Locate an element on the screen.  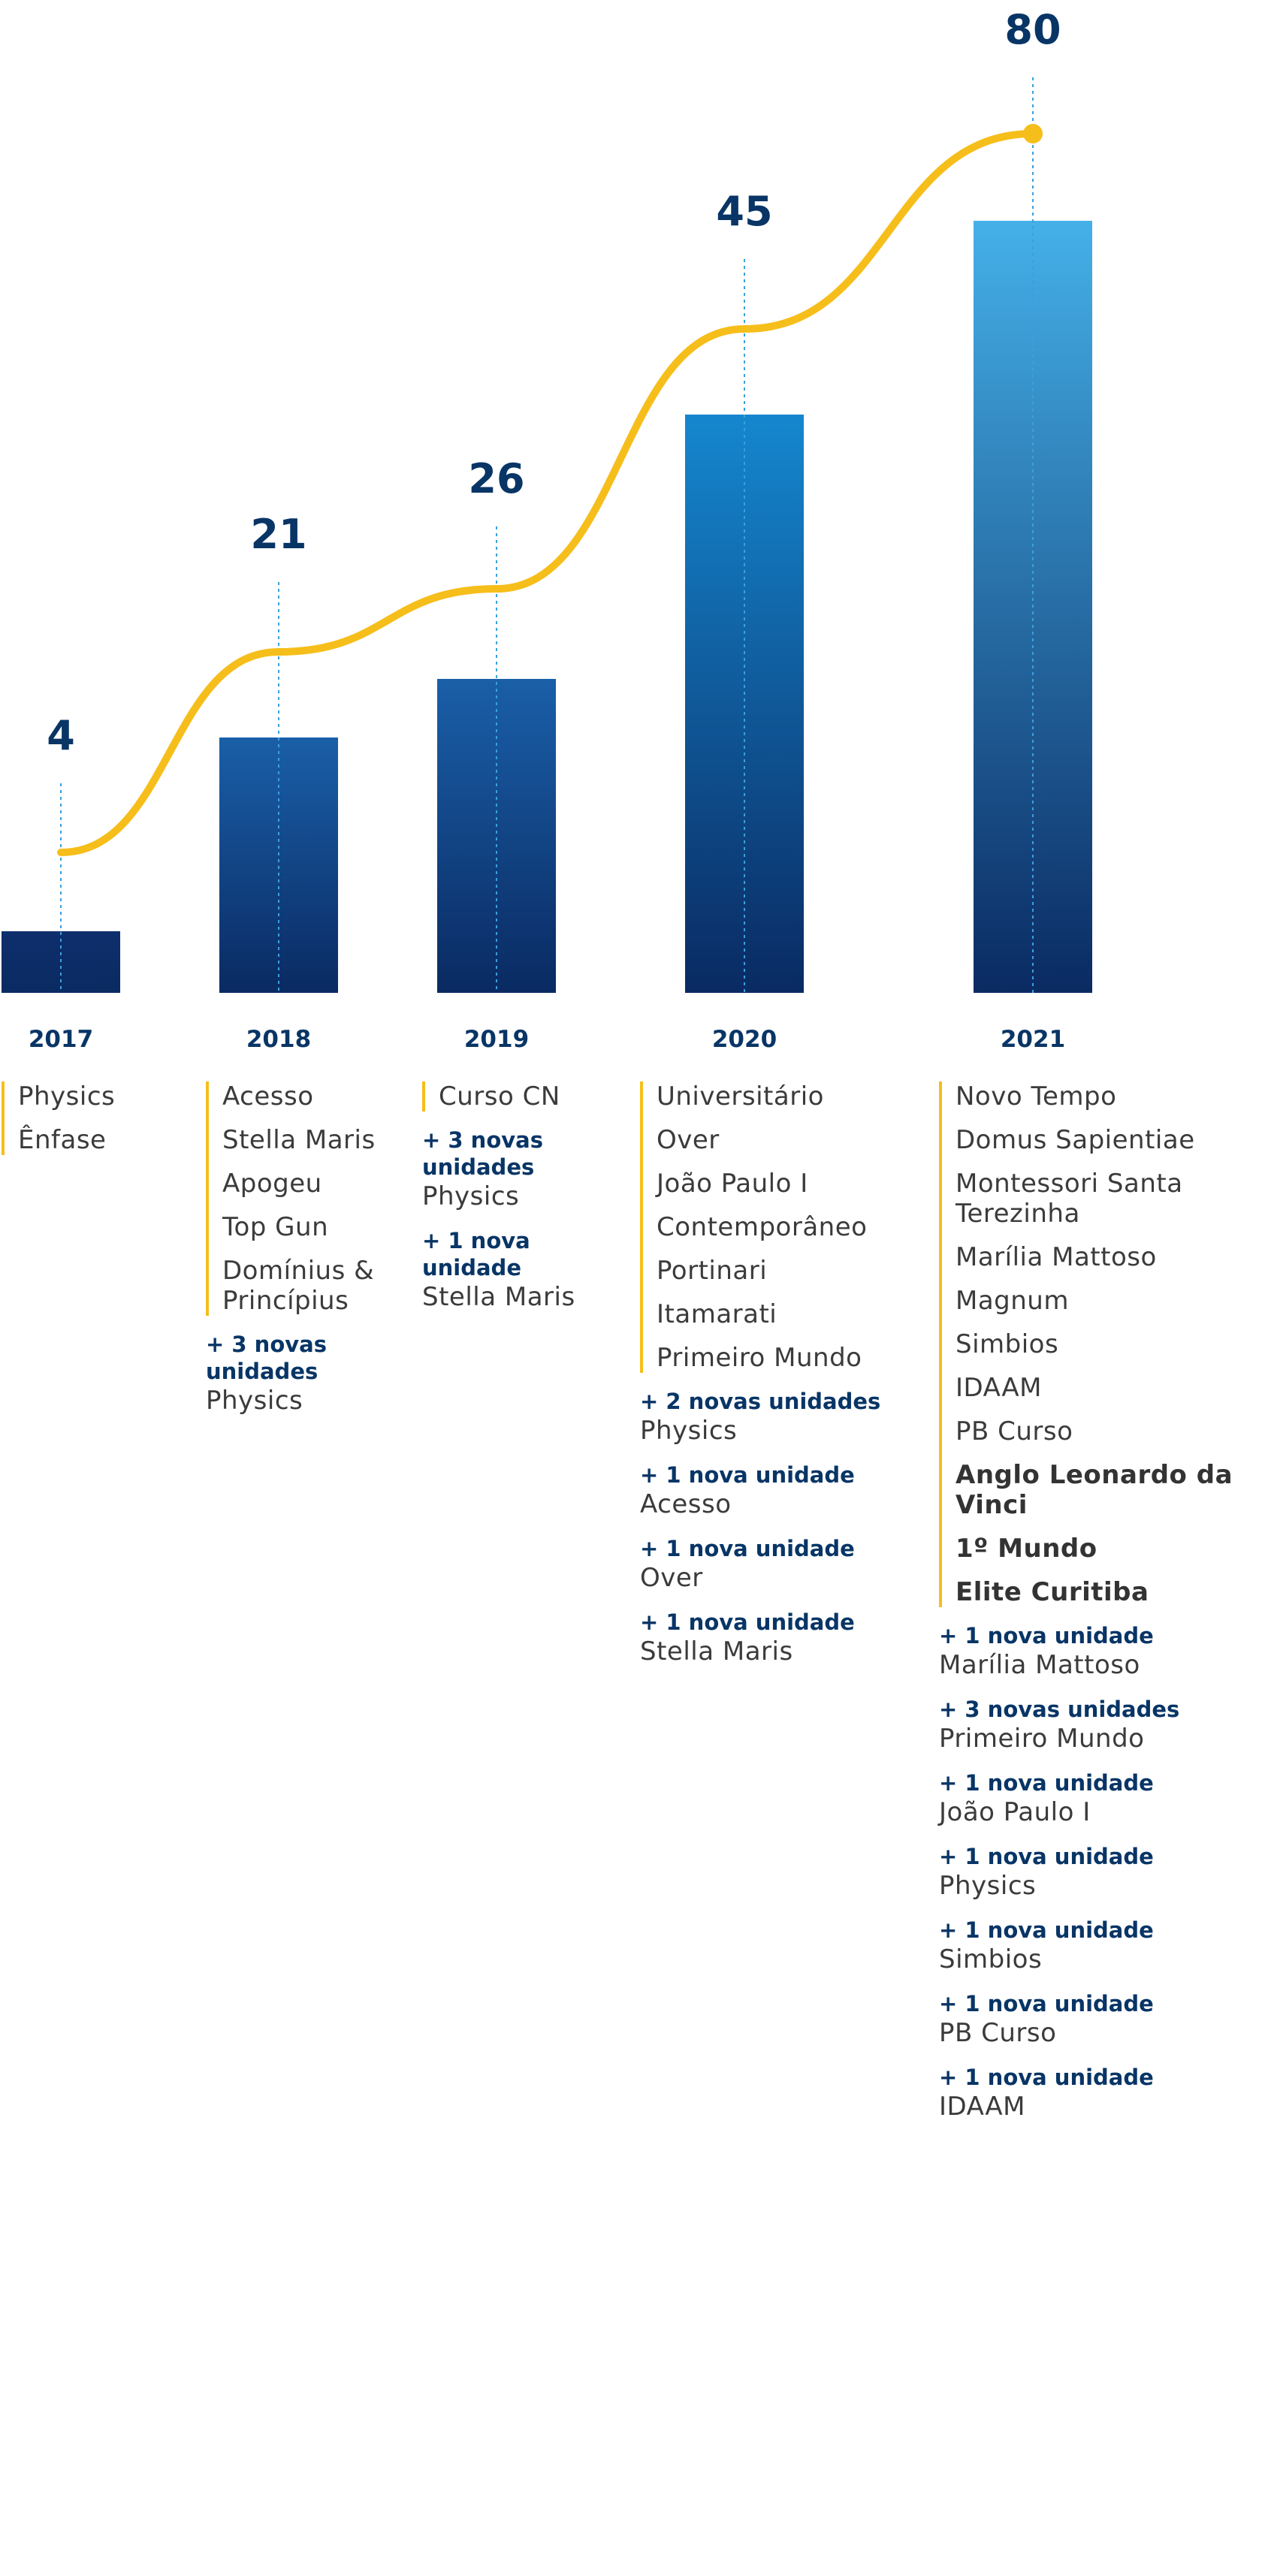
units-list-2017: Physics Ênfase is located at coordinates (95, 1118).